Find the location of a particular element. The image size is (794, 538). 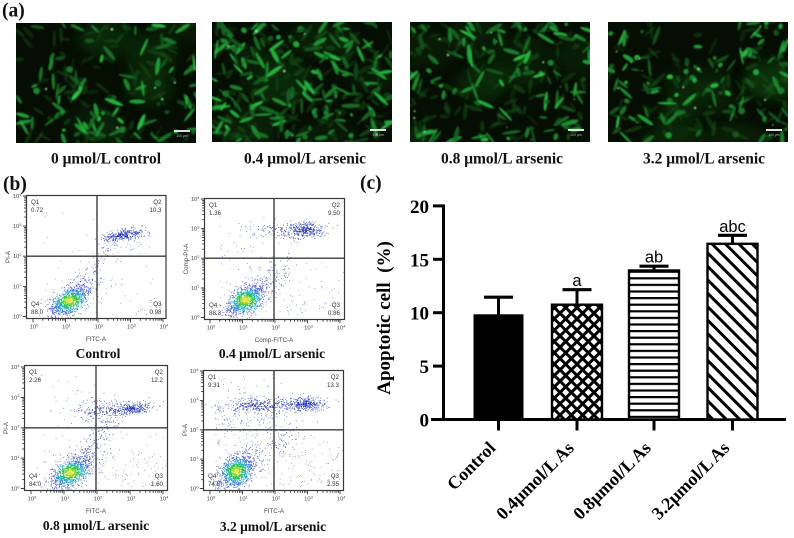

svg-text: Comp-FITC-A is located at coordinates (274, 340).